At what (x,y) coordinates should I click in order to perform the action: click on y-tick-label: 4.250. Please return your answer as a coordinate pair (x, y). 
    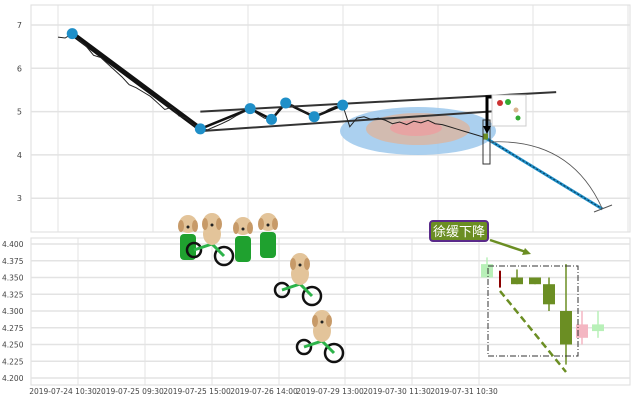
    Looking at the image, I should click on (13, 345).